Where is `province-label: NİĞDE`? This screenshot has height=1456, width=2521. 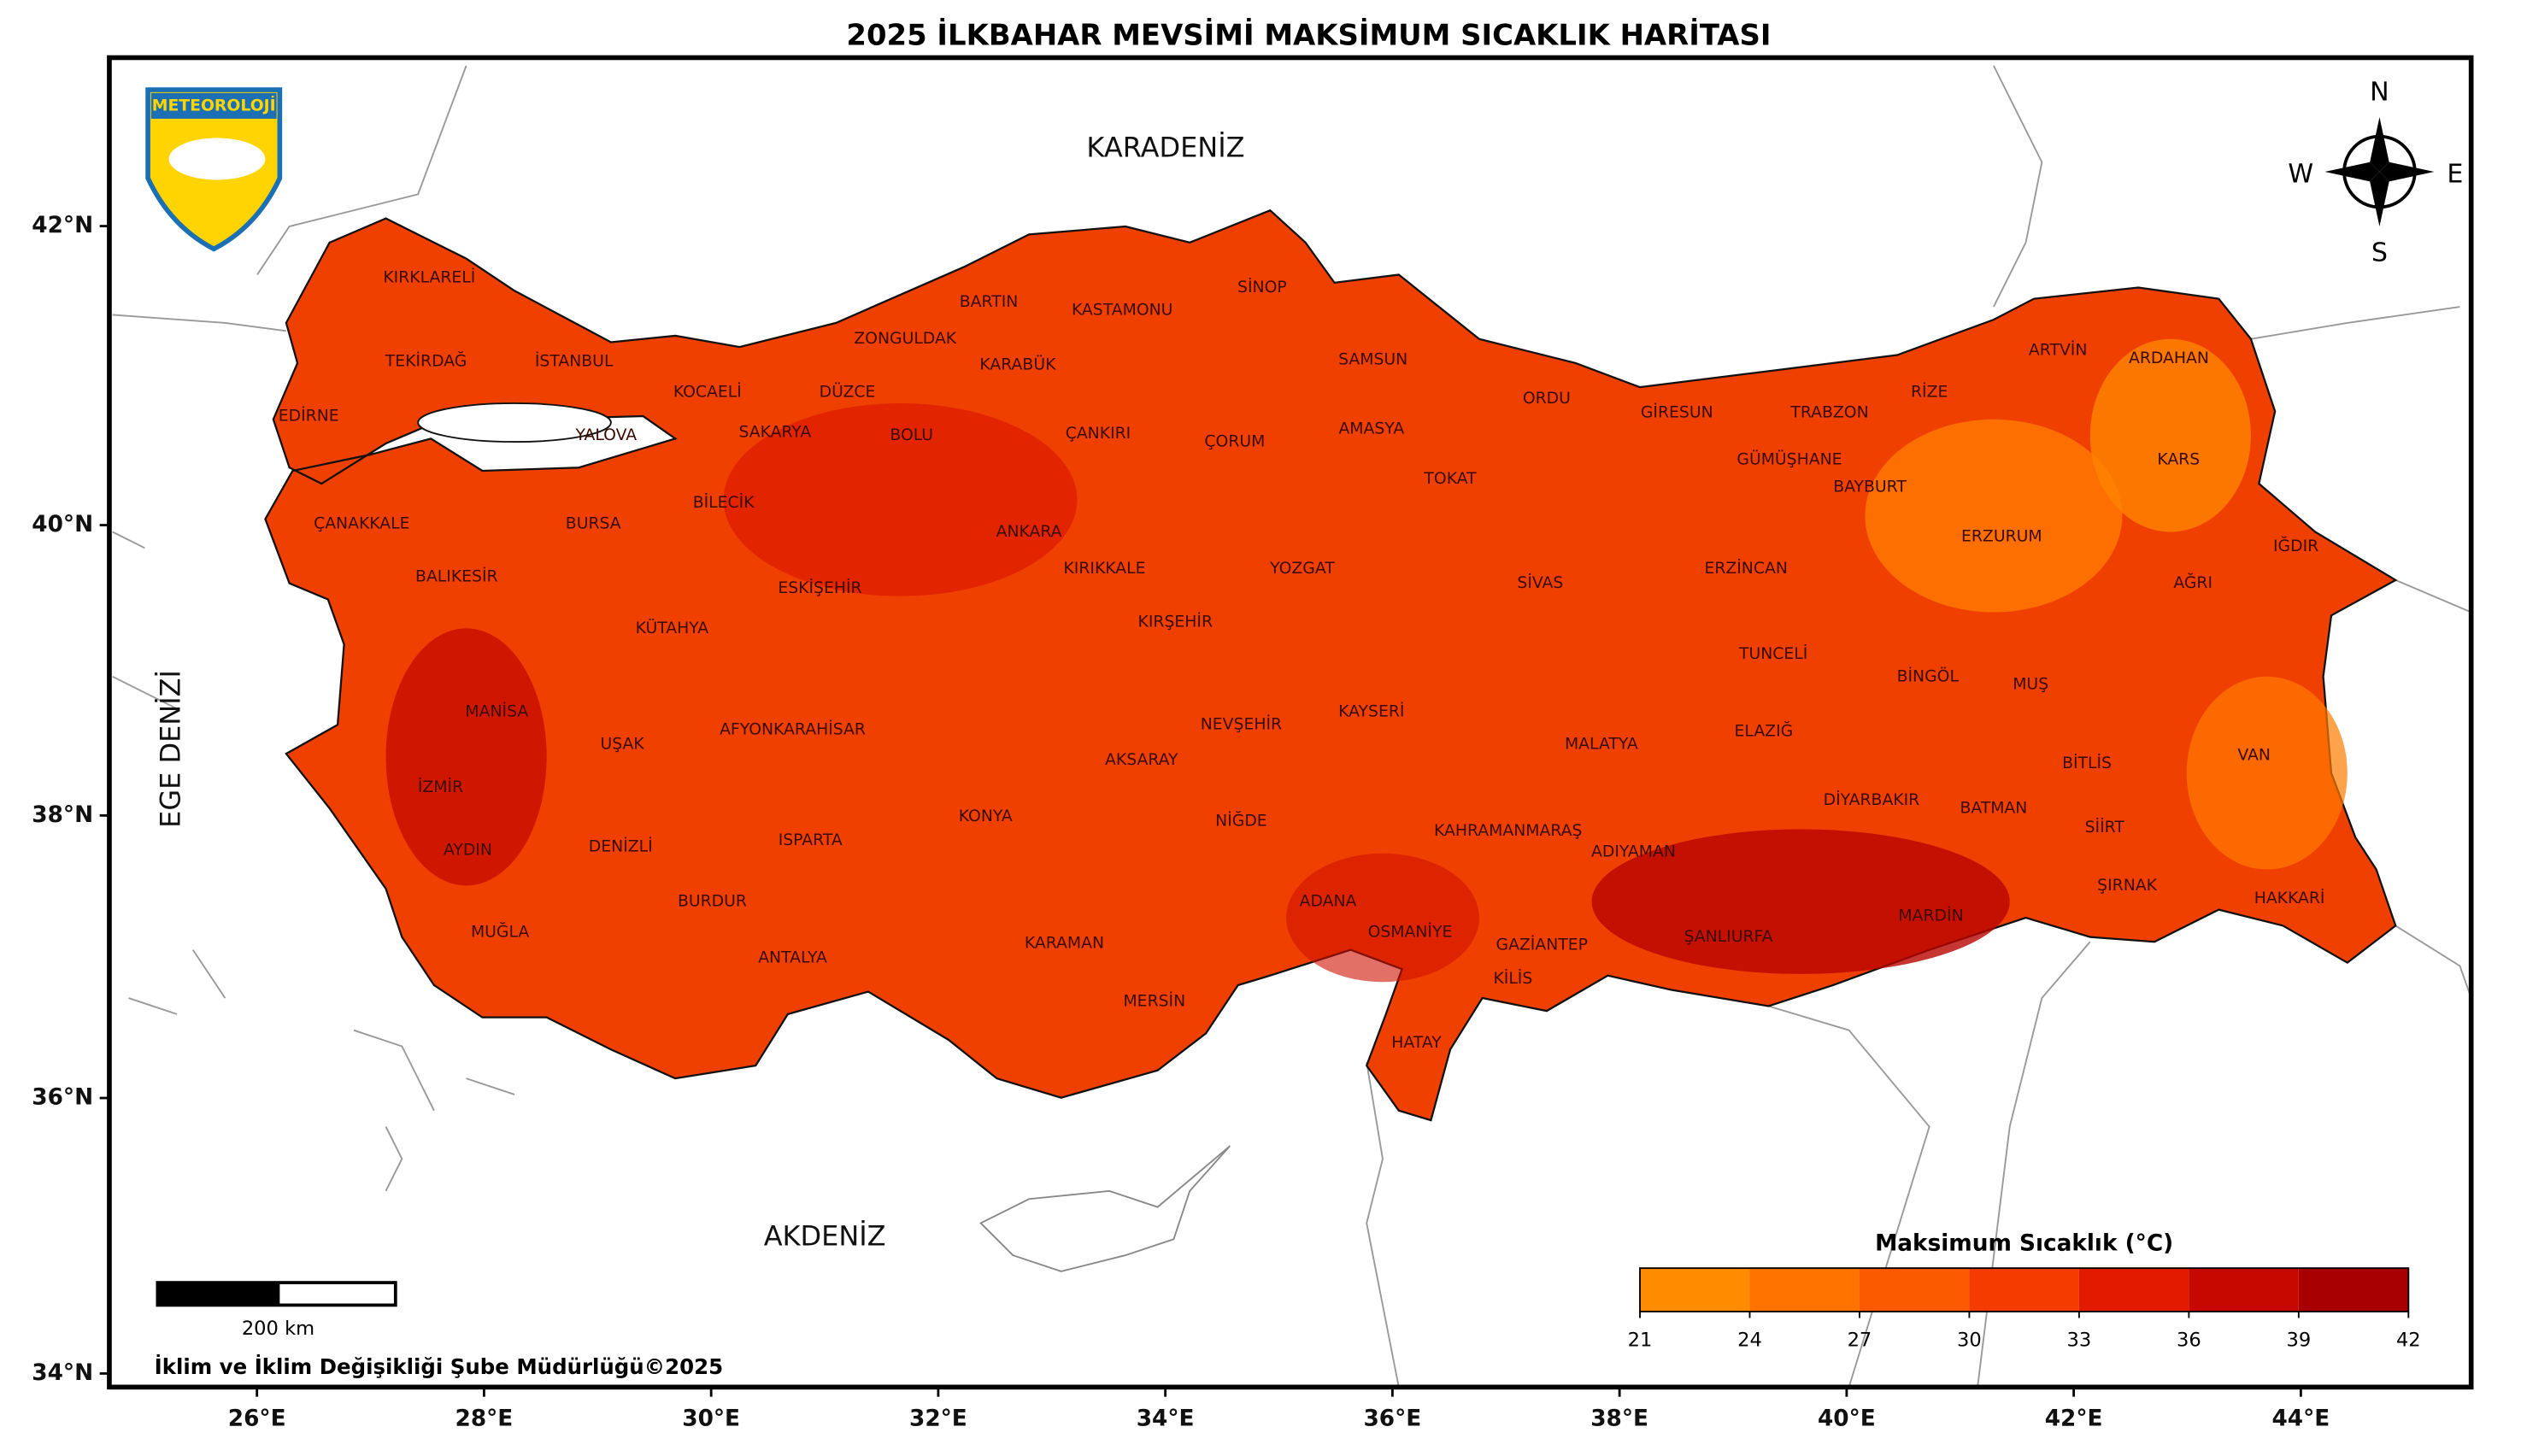 province-label: NİĞDE is located at coordinates (1241, 820).